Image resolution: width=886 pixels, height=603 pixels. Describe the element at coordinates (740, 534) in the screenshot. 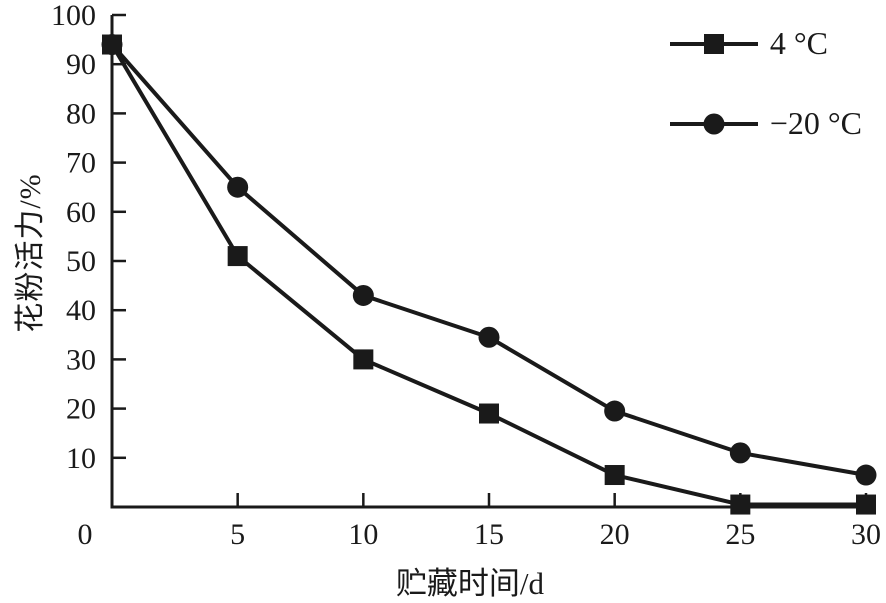

I see `x-tick-label: 25` at that location.